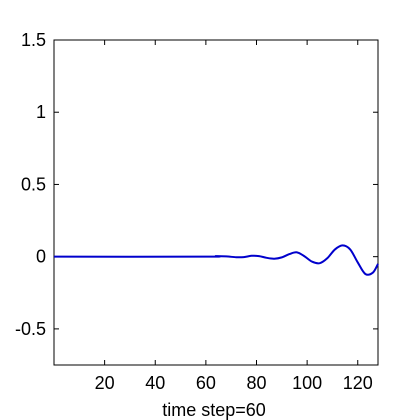 The image size is (419, 420). I want to click on series-group, so click(216, 260).